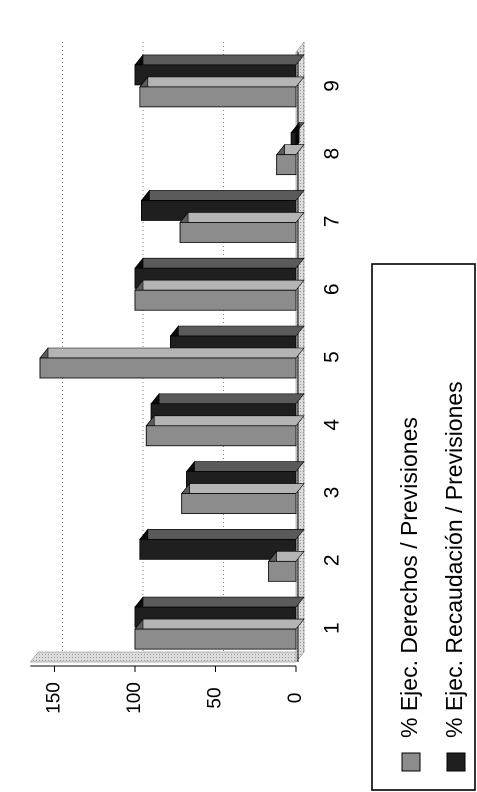  I want to click on category-label: 9, so click(332, 86).